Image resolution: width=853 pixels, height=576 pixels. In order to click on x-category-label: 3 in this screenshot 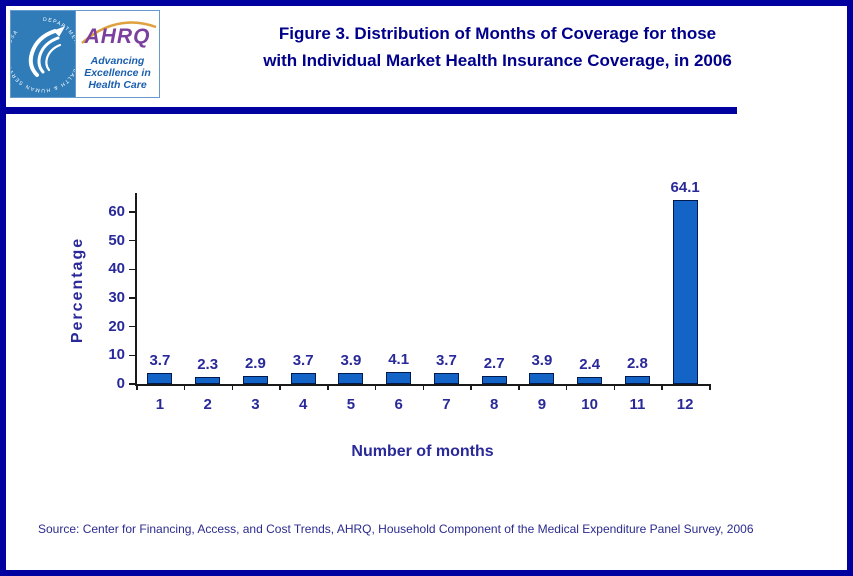, I will do `click(255, 404)`.